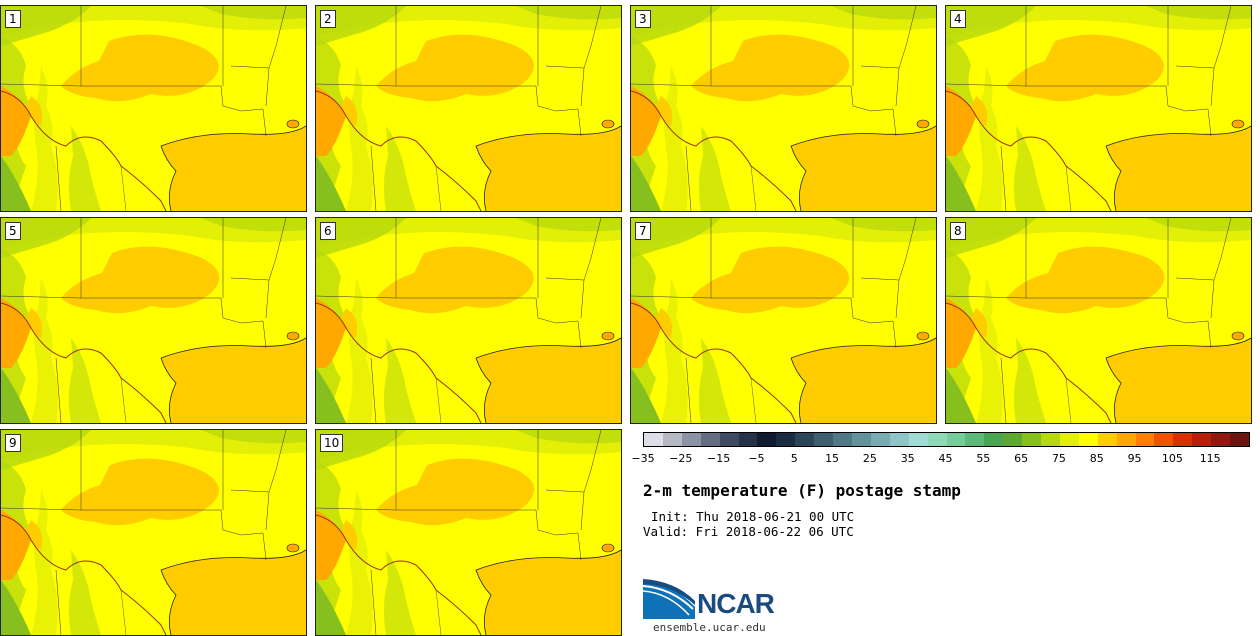  I want to click on colorbar-tick-label: −5, so click(756, 458).